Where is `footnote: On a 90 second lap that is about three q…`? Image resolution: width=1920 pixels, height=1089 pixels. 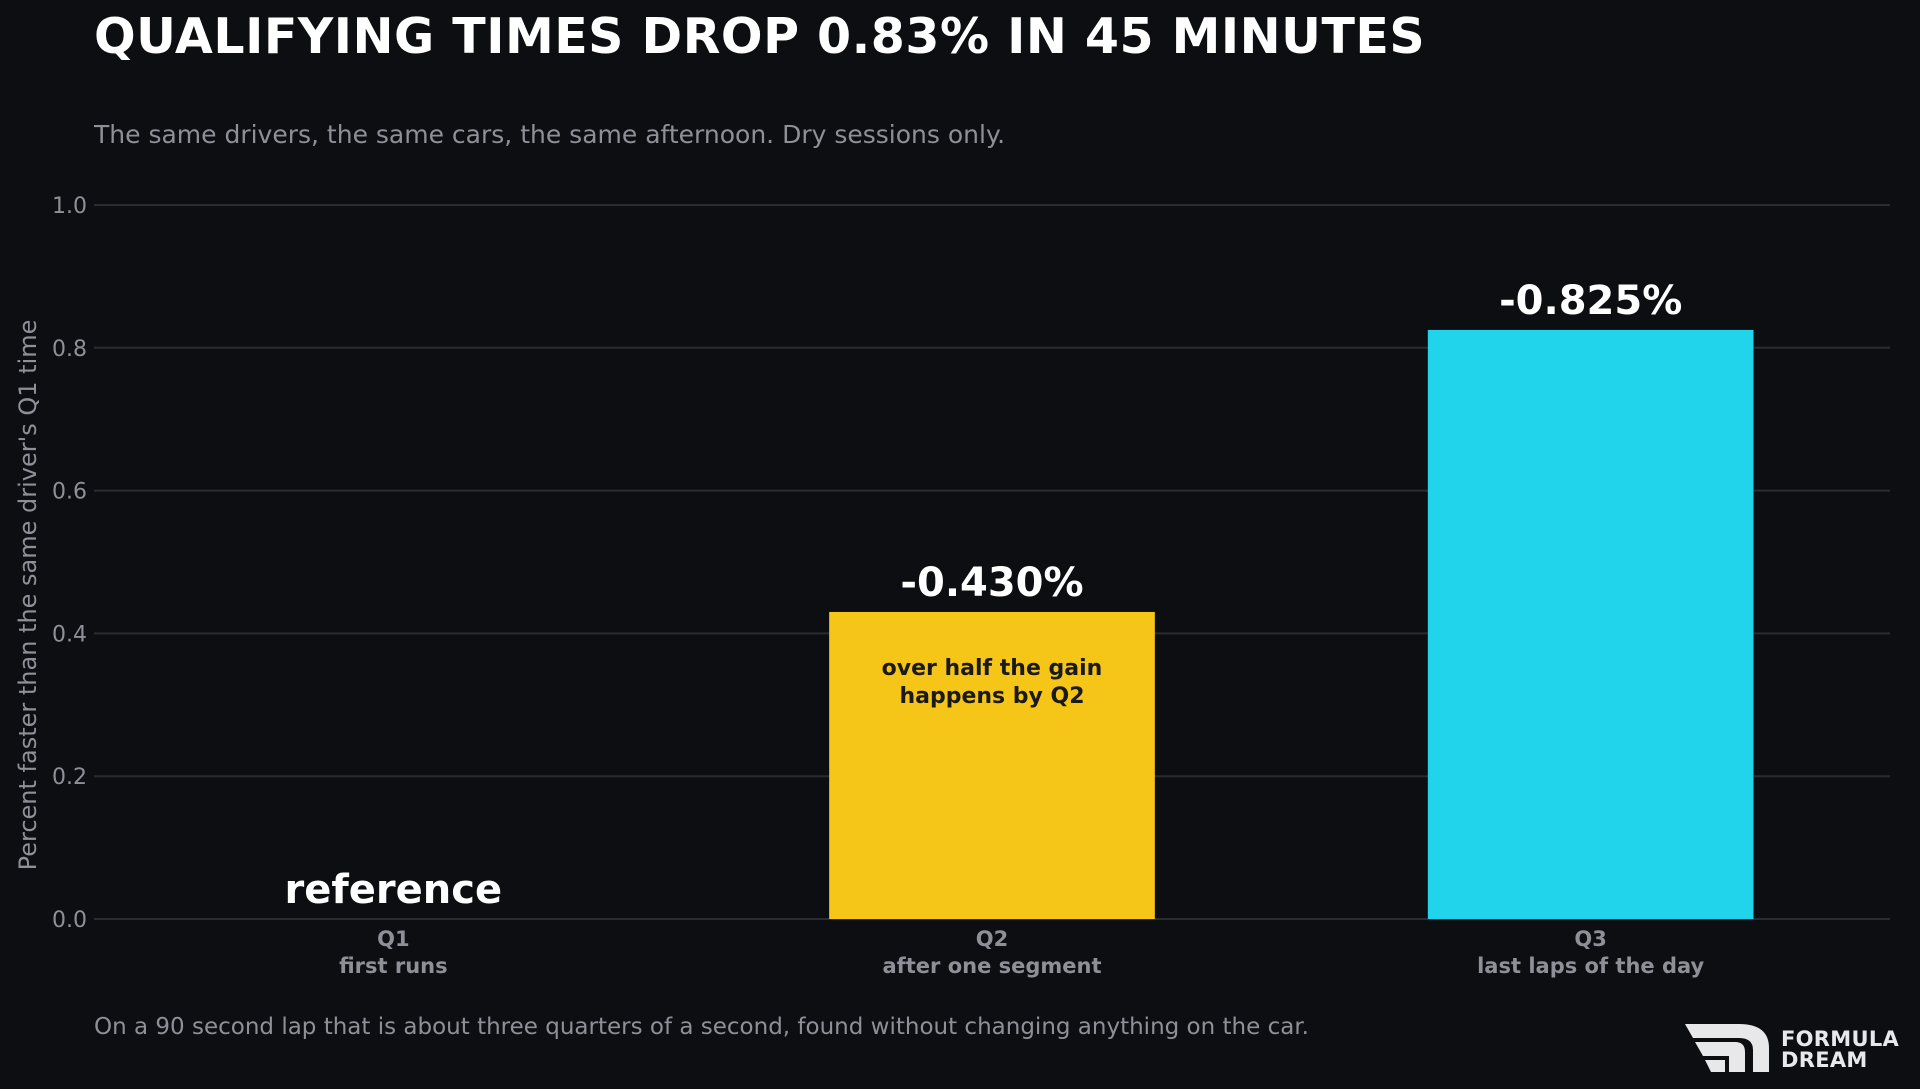
footnote: On a 90 second lap that is about three q… is located at coordinates (701, 1027).